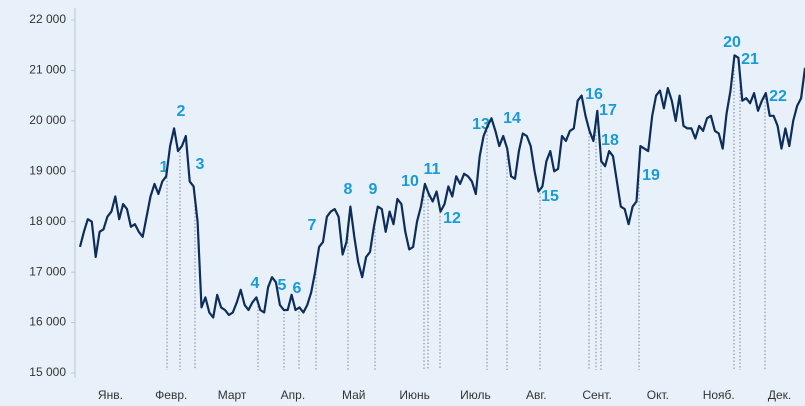  I want to click on annotation-label: 9, so click(373, 189).